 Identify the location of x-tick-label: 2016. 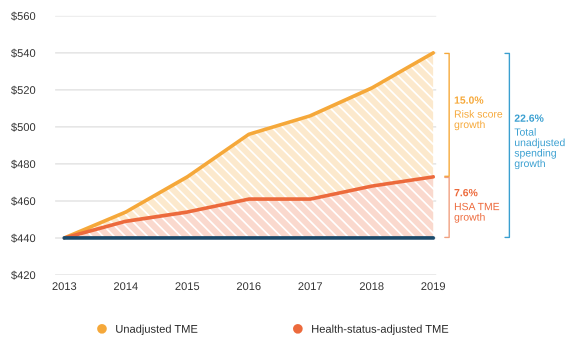
(248, 286).